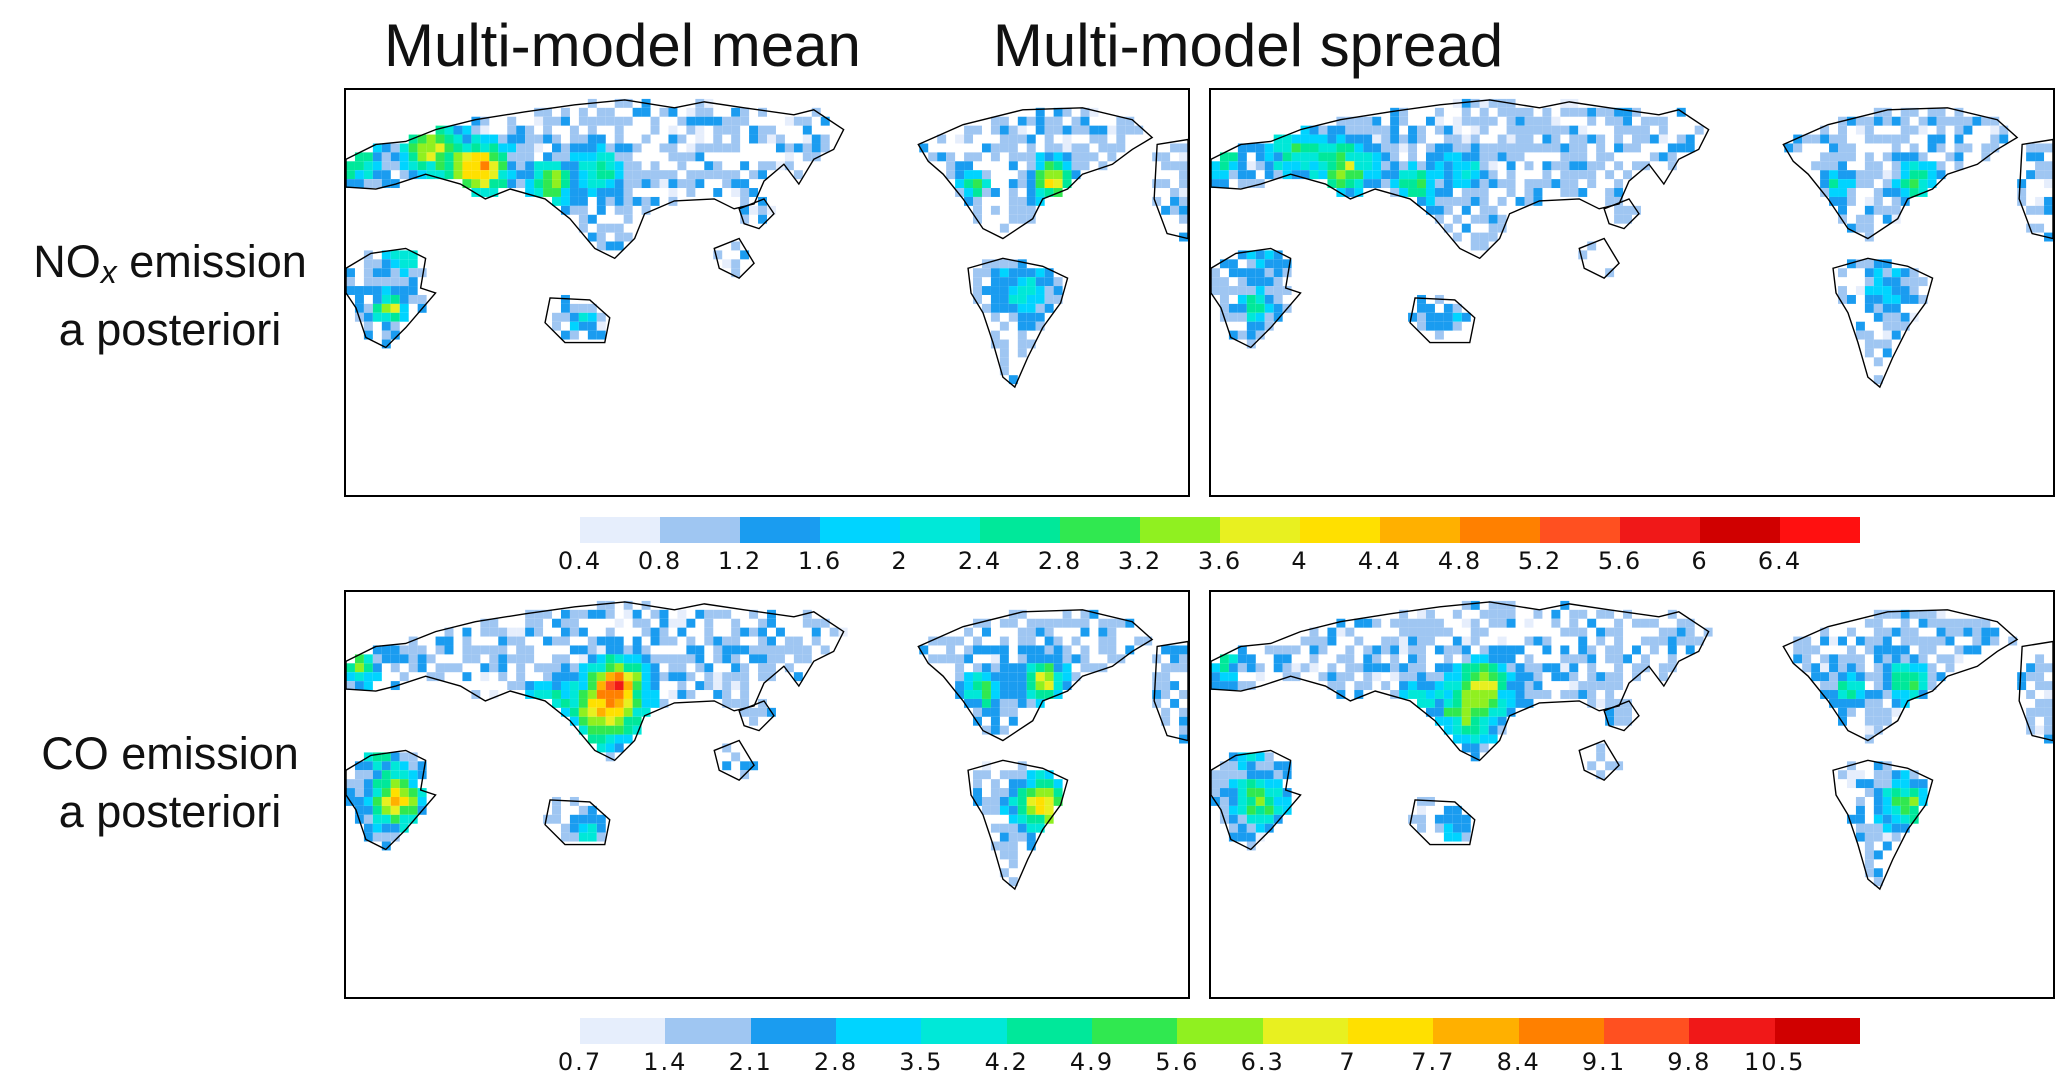 This screenshot has width=2067, height=1084. Describe the element at coordinates (1518, 1062) in the screenshot. I see `colorbar-tick-label: 8.4` at that location.